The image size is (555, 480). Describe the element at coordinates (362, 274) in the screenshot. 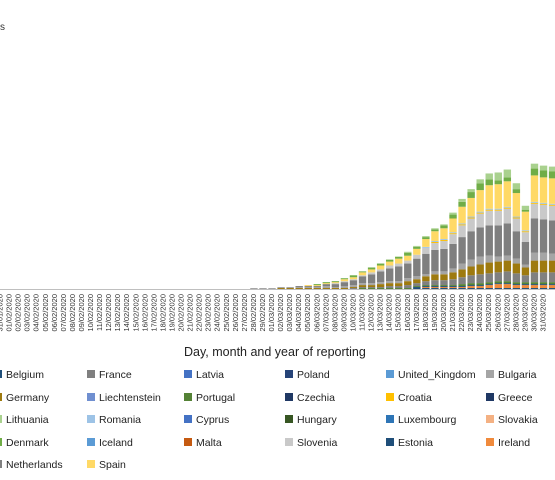

I see `bar-segment-spain-11-03-2020` at that location.